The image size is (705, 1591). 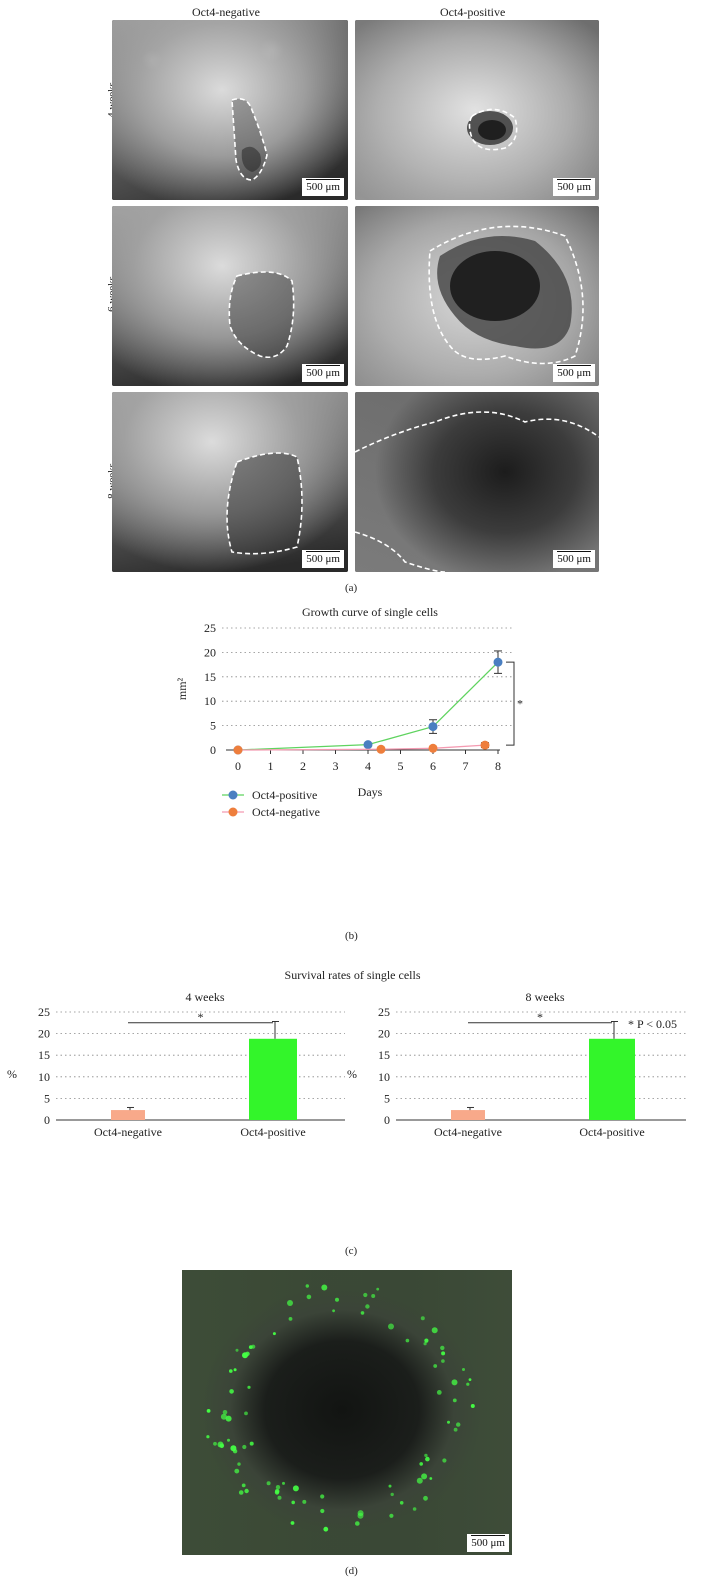 What do you see at coordinates (44, 1012) in the screenshot?
I see `y-tick-label: 25` at bounding box center [44, 1012].